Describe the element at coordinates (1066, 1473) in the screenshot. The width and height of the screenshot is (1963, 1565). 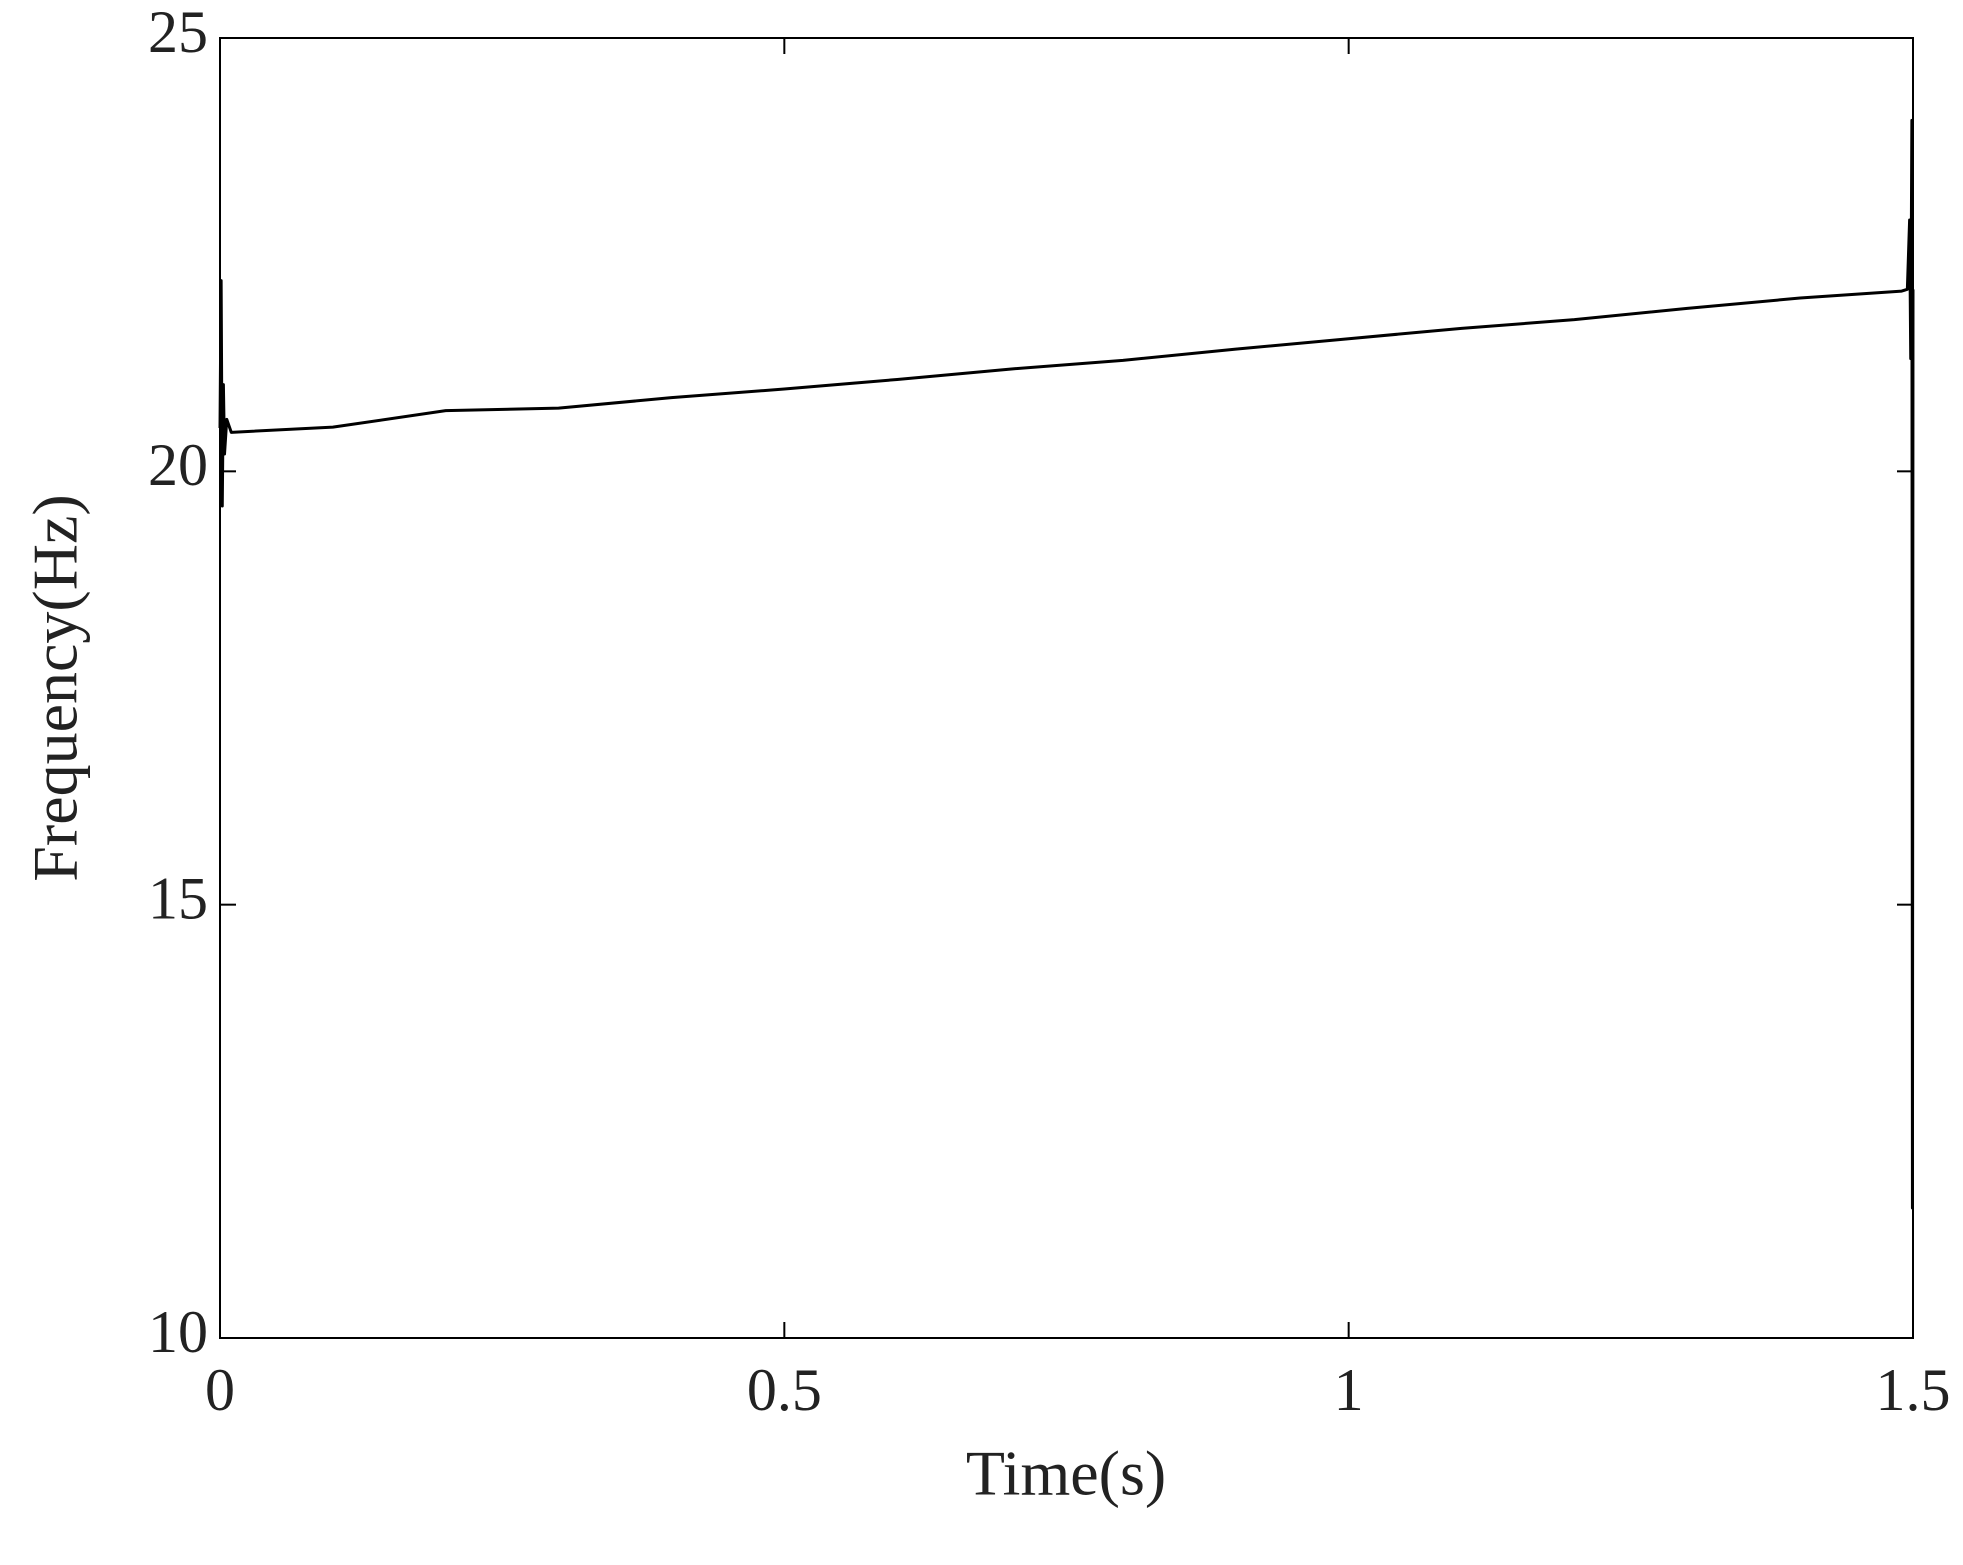
I see `x-axis-label: Time(s)` at that location.